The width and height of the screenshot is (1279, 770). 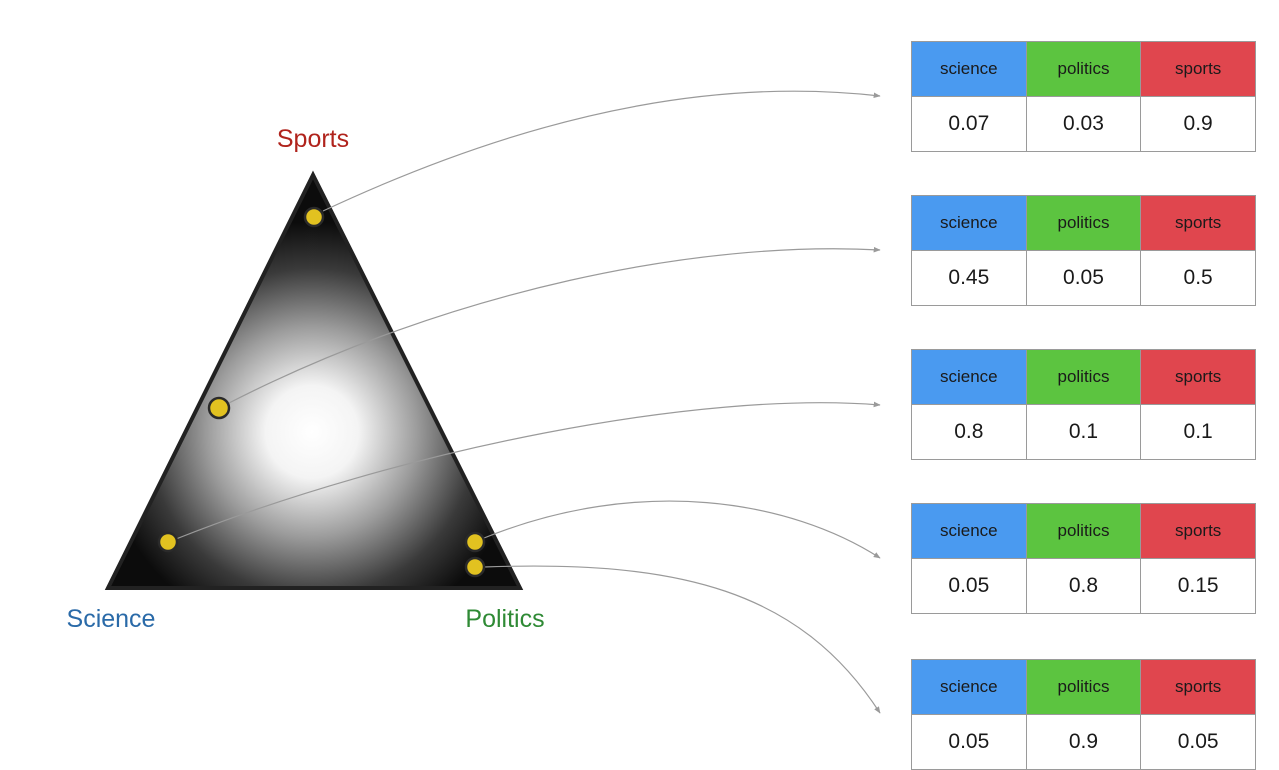 What do you see at coordinates (313, 139) in the screenshot?
I see `vertex-label-sports: Sports` at bounding box center [313, 139].